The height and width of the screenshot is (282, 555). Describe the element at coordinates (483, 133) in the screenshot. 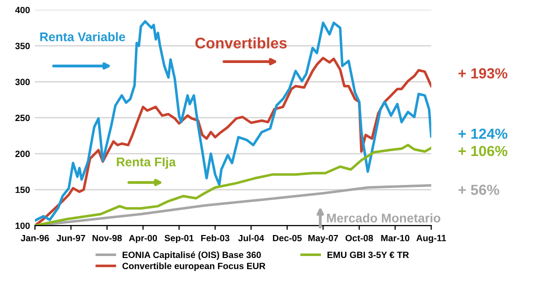

I see `text: + 124%` at that location.